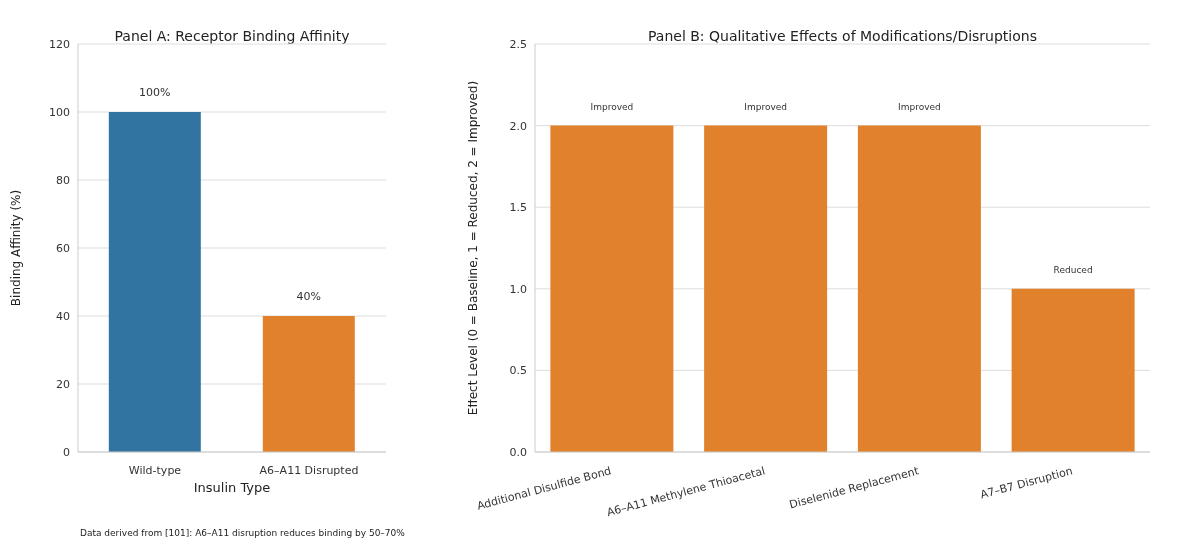  Describe the element at coordinates (63, 384) in the screenshot. I see `y-tick-label: 20` at that location.